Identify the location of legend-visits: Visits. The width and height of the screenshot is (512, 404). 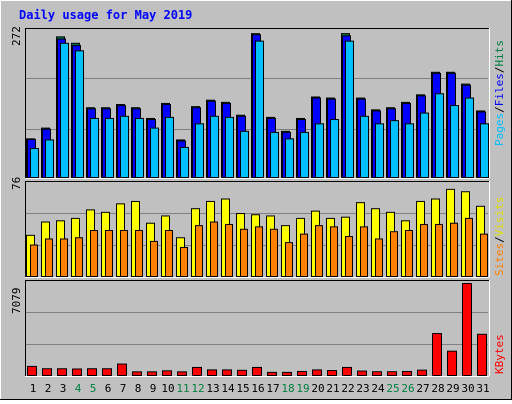
(499, 217).